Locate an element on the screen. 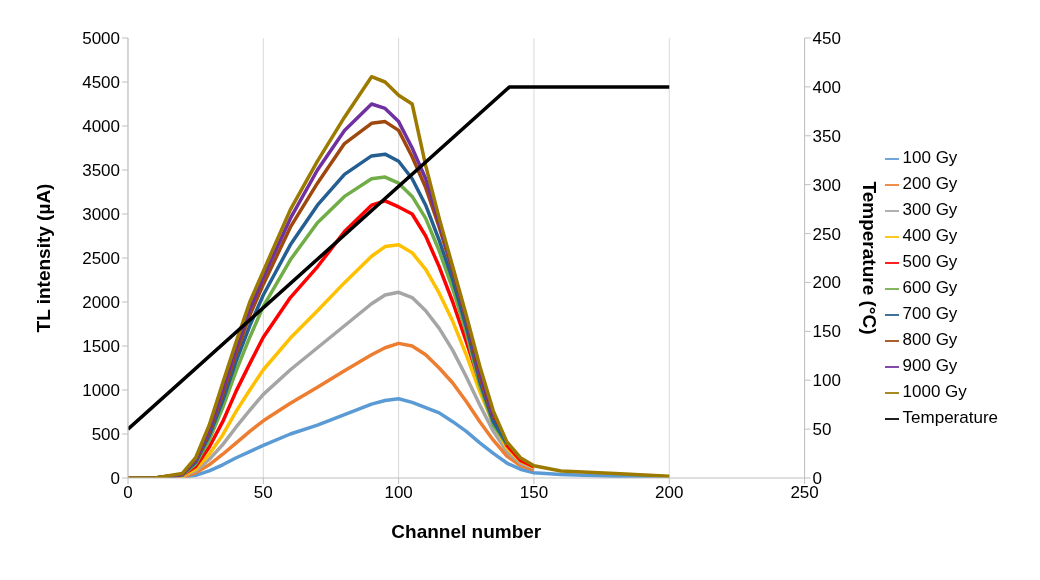  y-tick-label: 3000 is located at coordinates (101, 215).